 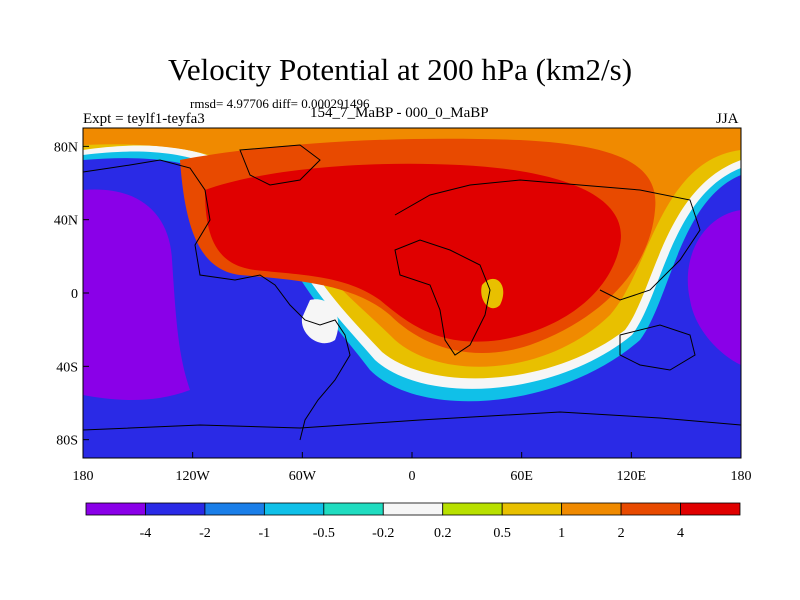 What do you see at coordinates (502, 533) in the screenshot?
I see `colorbar-label: 0.5` at bounding box center [502, 533].